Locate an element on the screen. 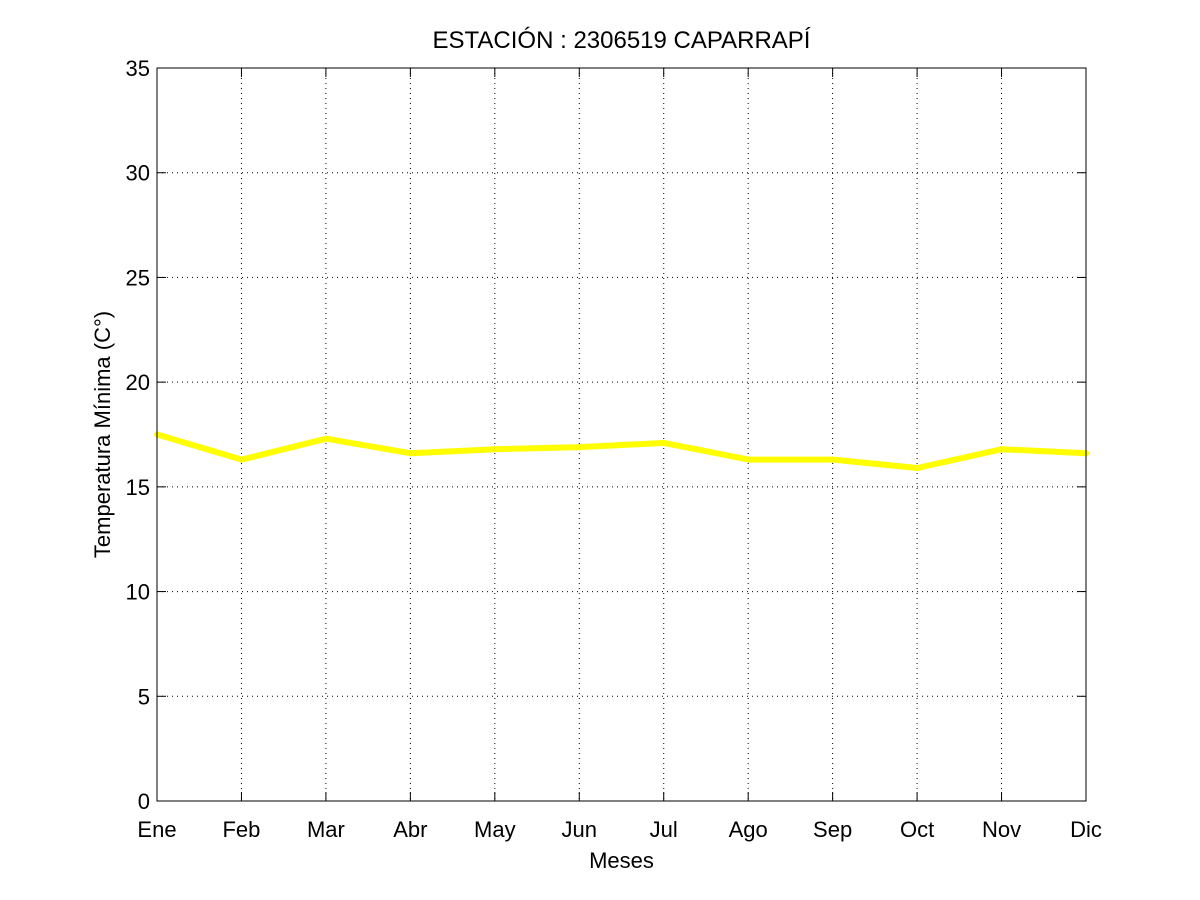 This screenshot has width=1200, height=900. x-tick-label: Jun is located at coordinates (579, 829).